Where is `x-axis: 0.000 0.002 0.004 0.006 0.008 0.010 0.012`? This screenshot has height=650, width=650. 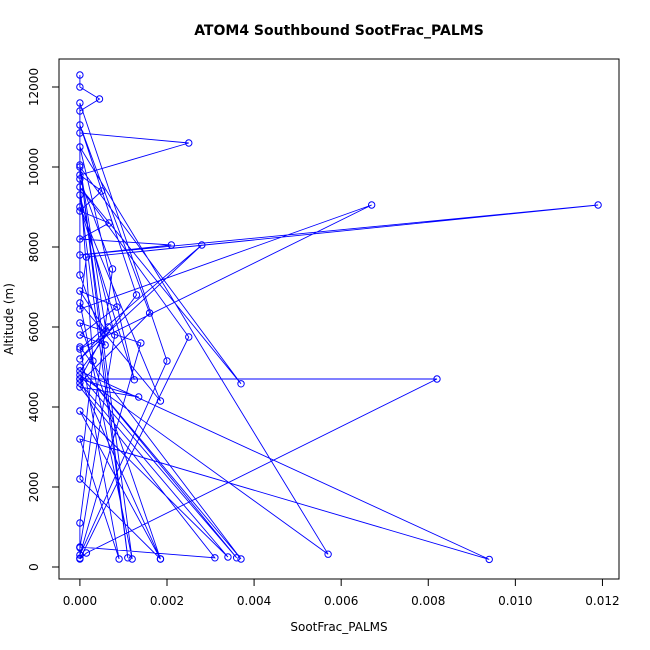 x-axis: 0.000 0.002 0.004 0.006 0.008 0.010 0.012 is located at coordinates (341, 593).